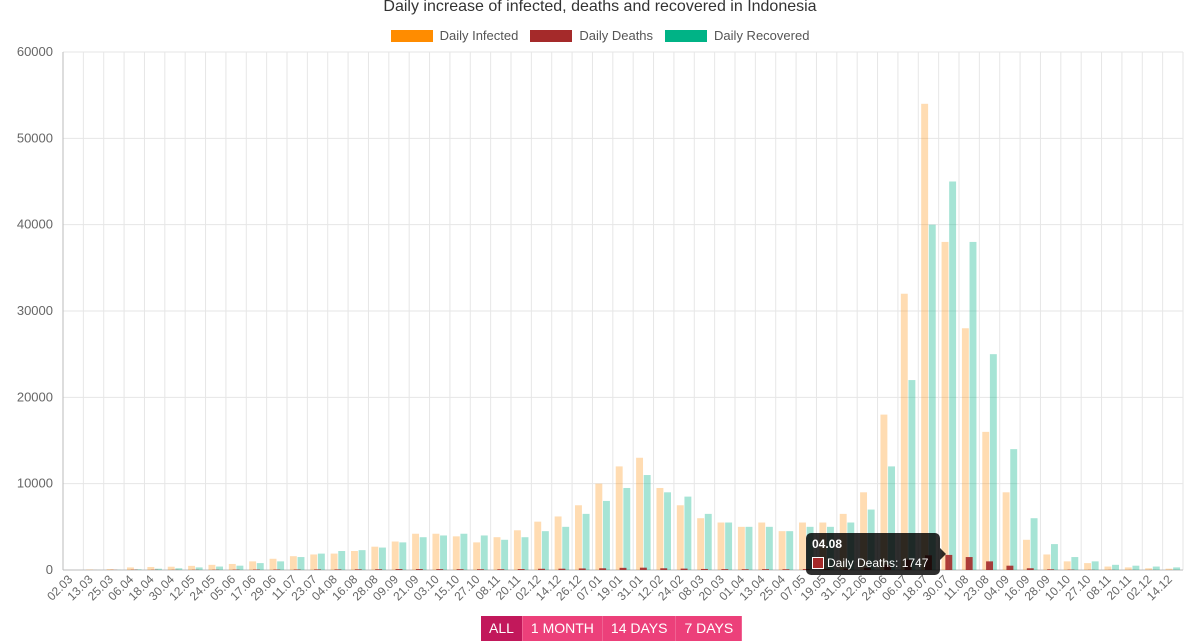 This screenshot has height=641, width=1200. What do you see at coordinates (870, 563) in the screenshot?
I see `tooltip-row: Daily Deaths: 1747` at bounding box center [870, 563].